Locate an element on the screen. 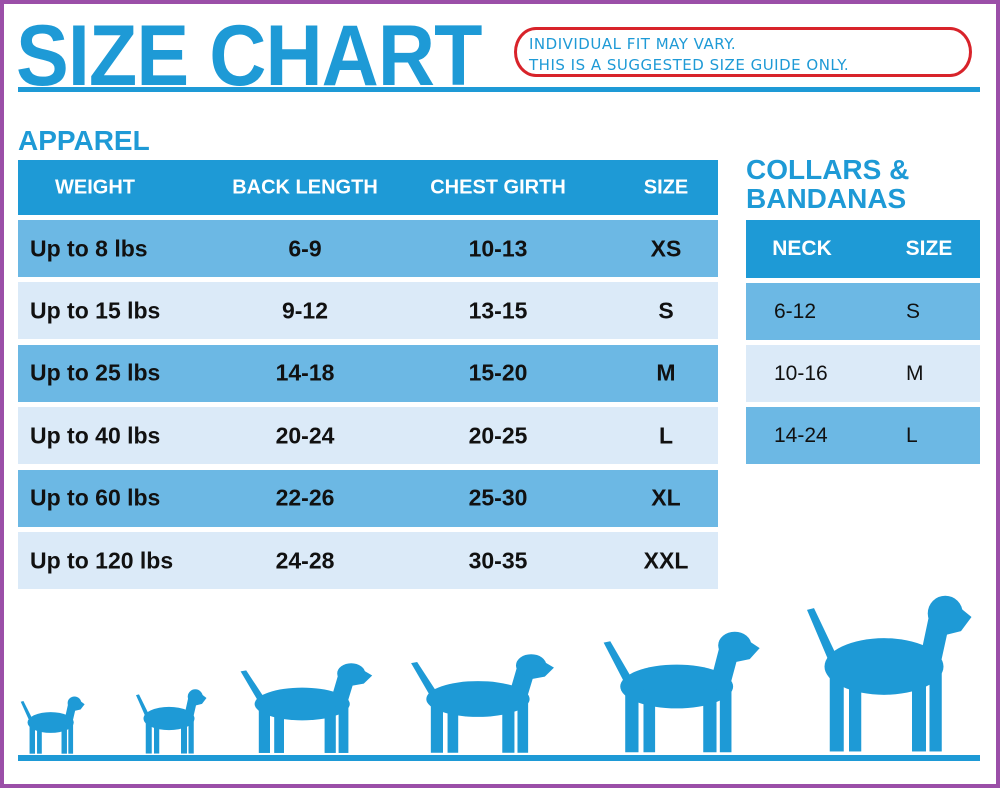 This screenshot has height=788, width=1000. table-cell: 9-12 is located at coordinates (305, 310).